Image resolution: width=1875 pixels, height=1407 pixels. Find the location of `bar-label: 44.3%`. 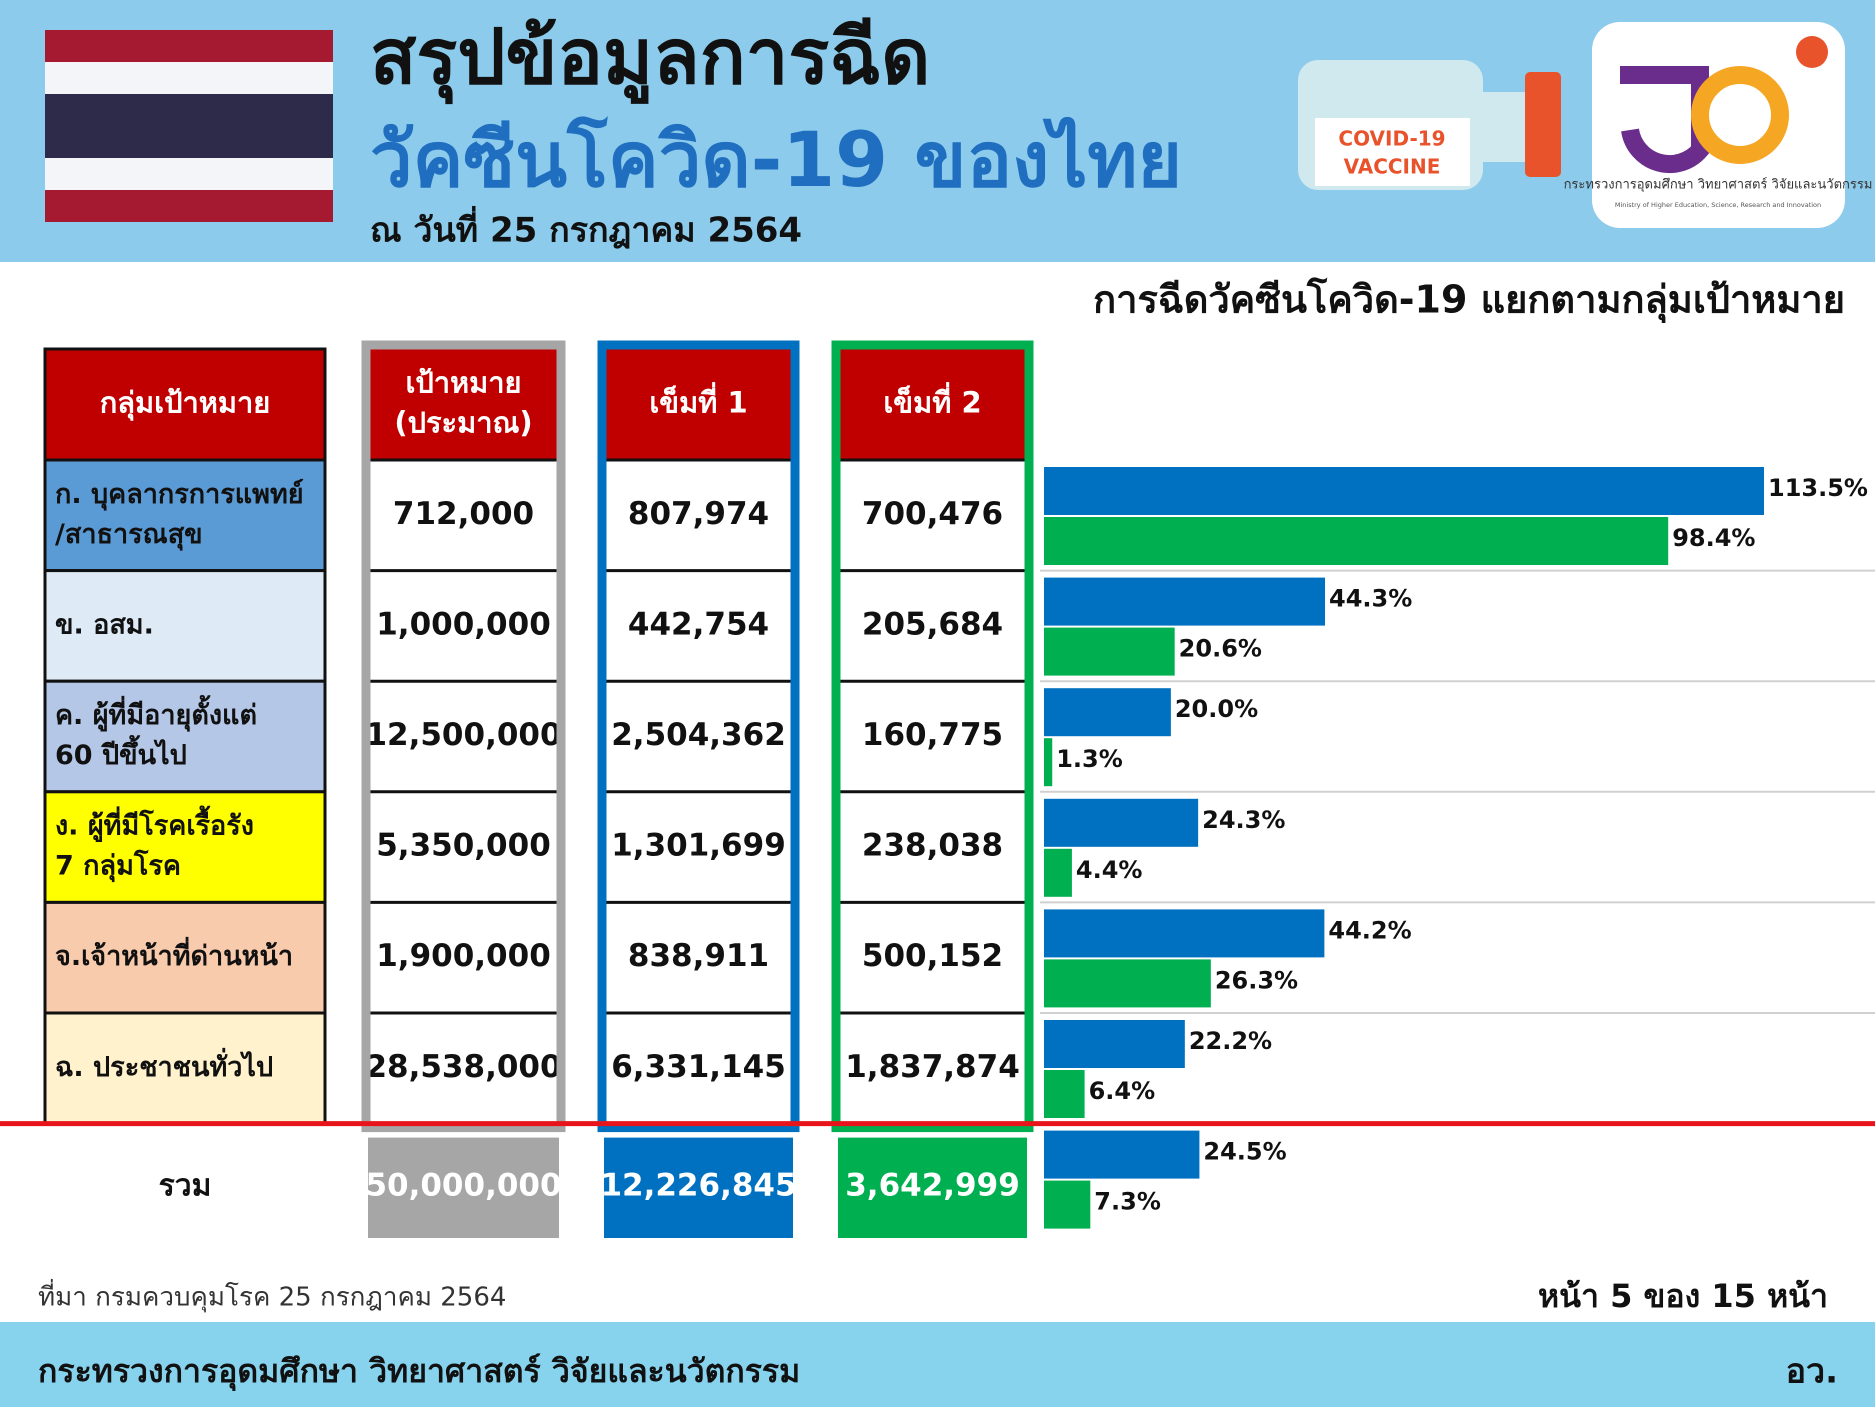

bar-label: 44.3% is located at coordinates (1370, 599).